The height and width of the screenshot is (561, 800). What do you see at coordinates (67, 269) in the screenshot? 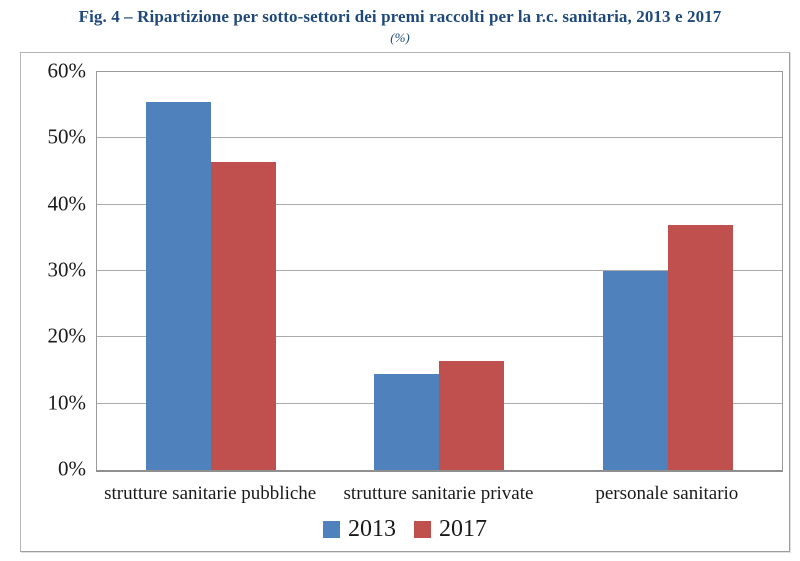
I see `y-tick-label: 30%` at bounding box center [67, 269].